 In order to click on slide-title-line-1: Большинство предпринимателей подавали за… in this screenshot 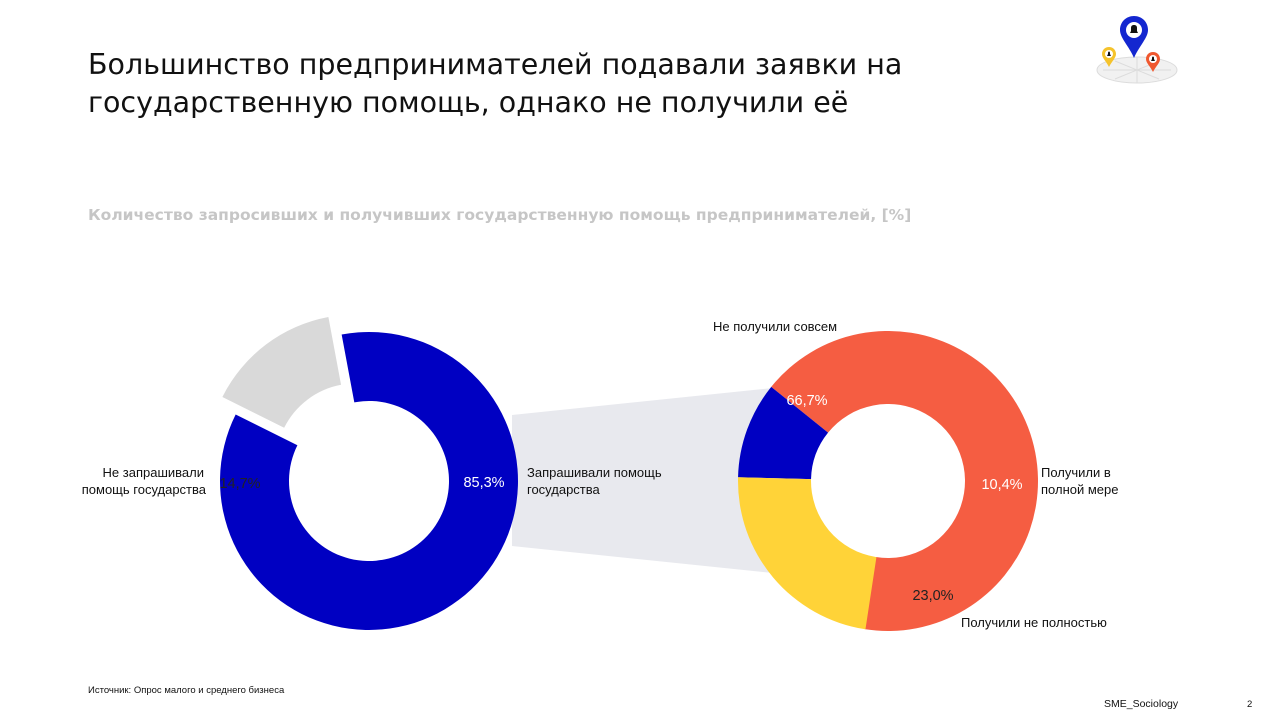, I will do `click(495, 64)`.